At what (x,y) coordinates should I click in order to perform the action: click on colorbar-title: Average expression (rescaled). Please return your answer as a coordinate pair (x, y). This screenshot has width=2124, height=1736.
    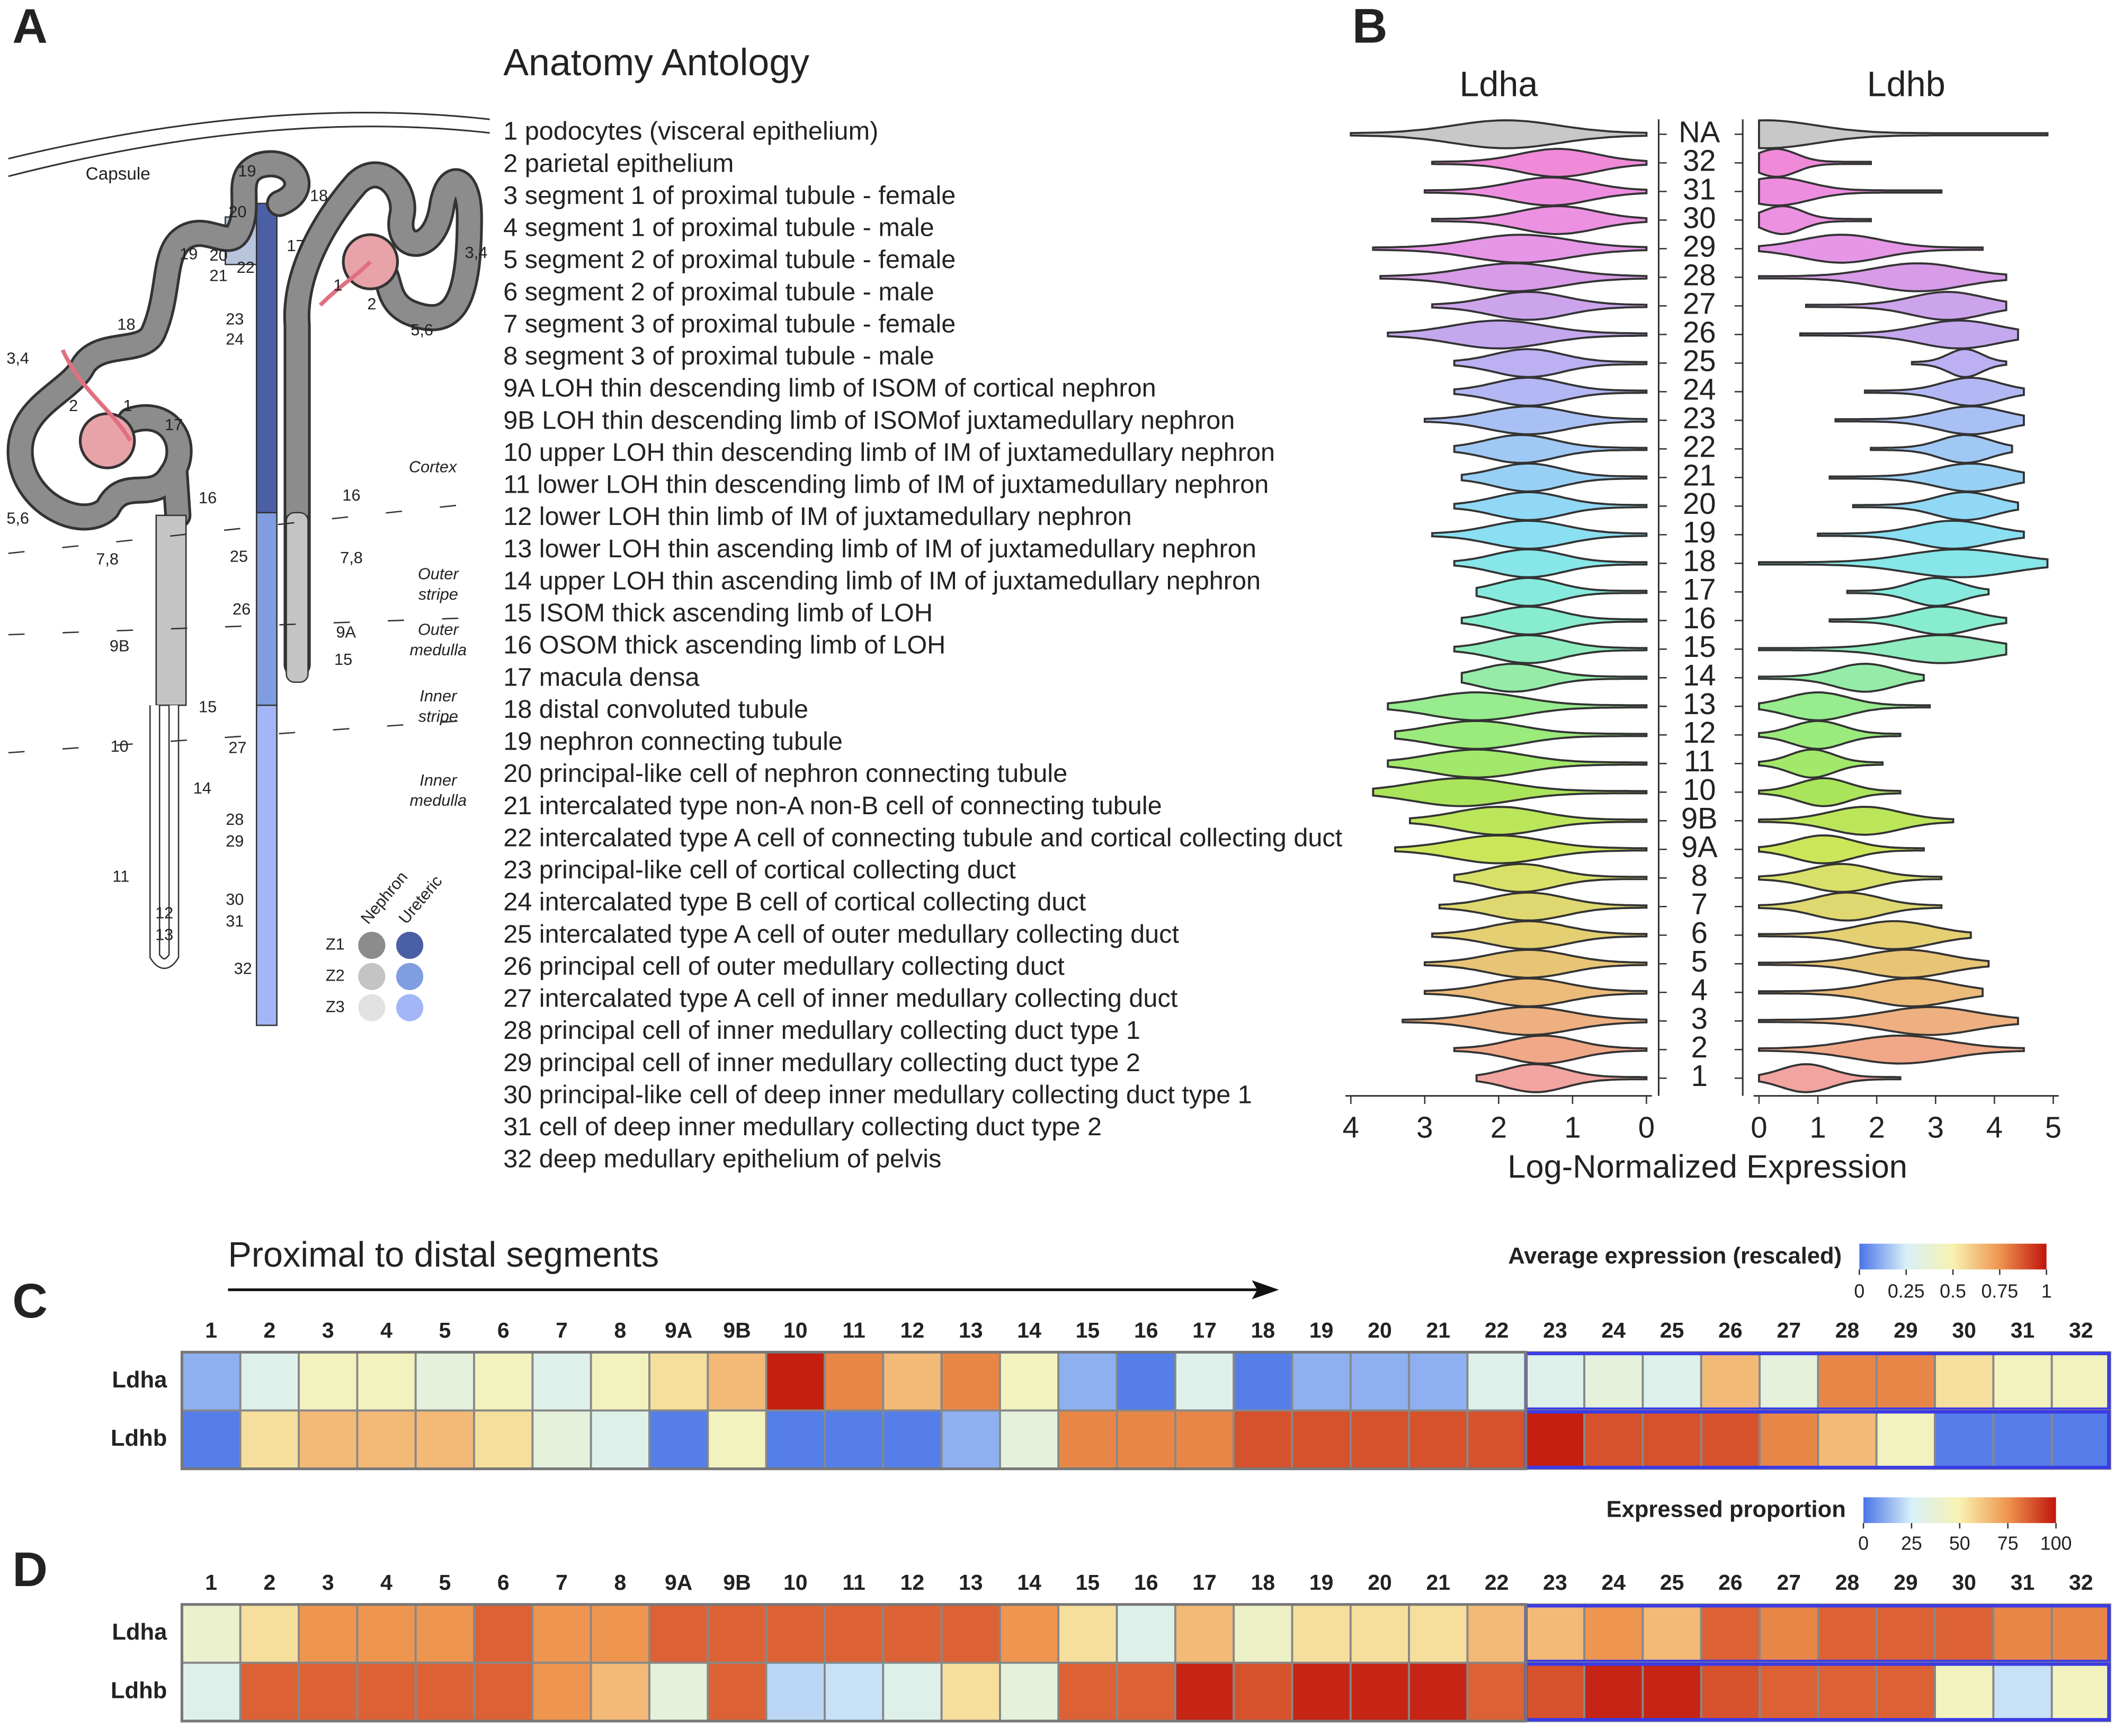
    Looking at the image, I should click on (1675, 1256).